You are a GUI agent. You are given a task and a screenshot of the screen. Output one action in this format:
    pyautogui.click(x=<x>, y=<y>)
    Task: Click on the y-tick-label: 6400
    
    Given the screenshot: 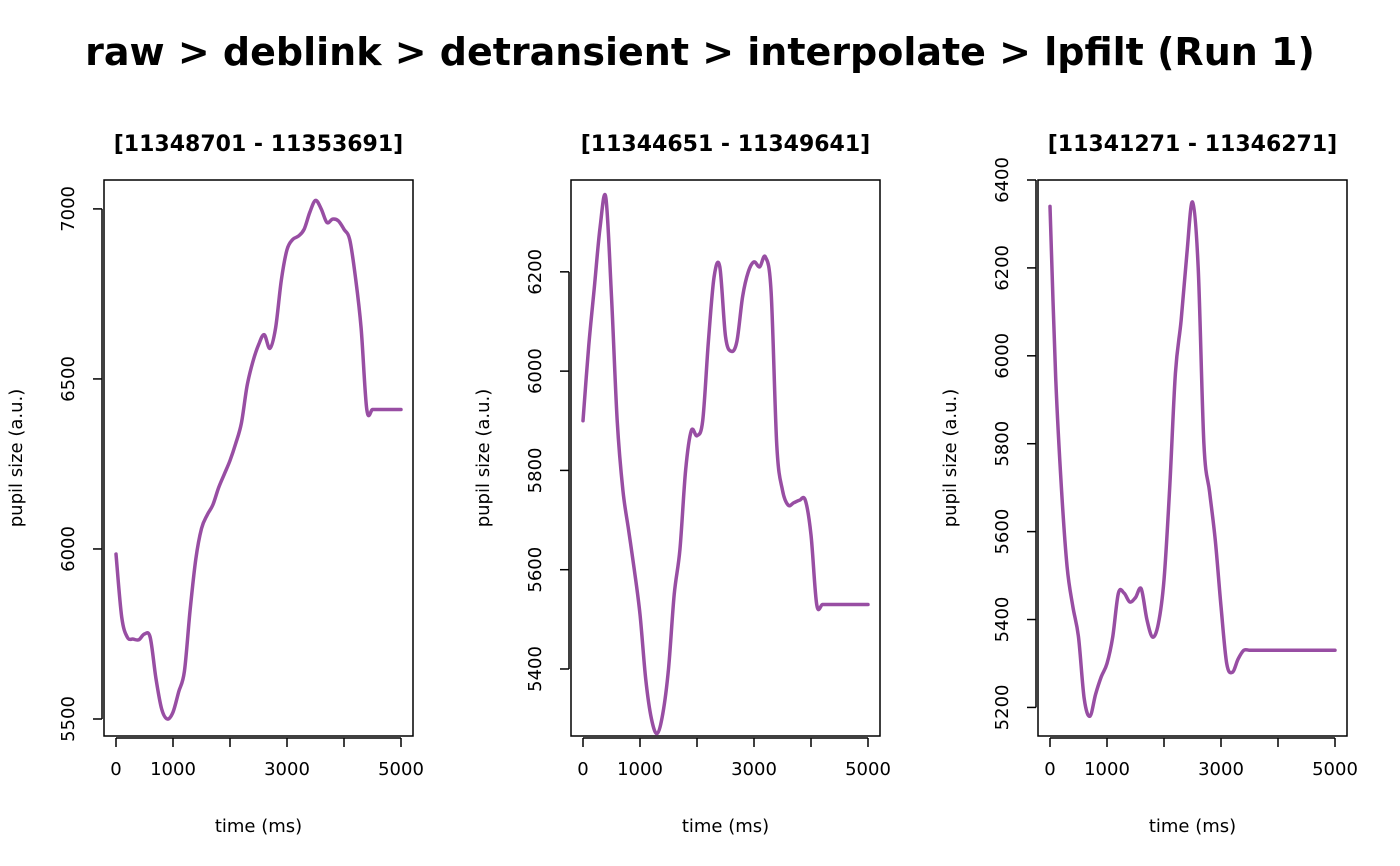 What is the action you would take?
    pyautogui.click(x=1002, y=180)
    